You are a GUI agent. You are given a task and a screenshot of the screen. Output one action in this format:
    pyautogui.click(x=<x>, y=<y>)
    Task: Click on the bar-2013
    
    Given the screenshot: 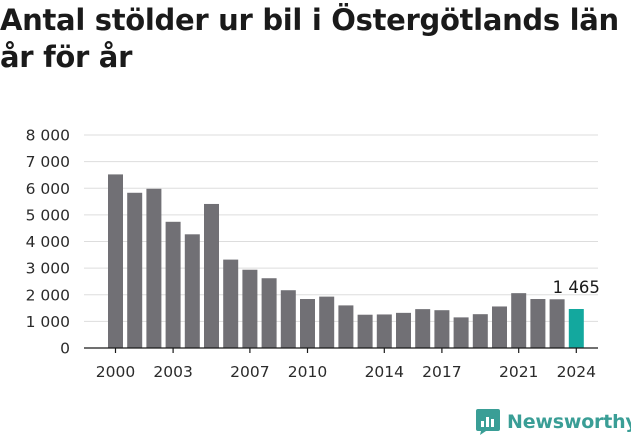 What is the action you would take?
    pyautogui.click(x=365, y=331)
    